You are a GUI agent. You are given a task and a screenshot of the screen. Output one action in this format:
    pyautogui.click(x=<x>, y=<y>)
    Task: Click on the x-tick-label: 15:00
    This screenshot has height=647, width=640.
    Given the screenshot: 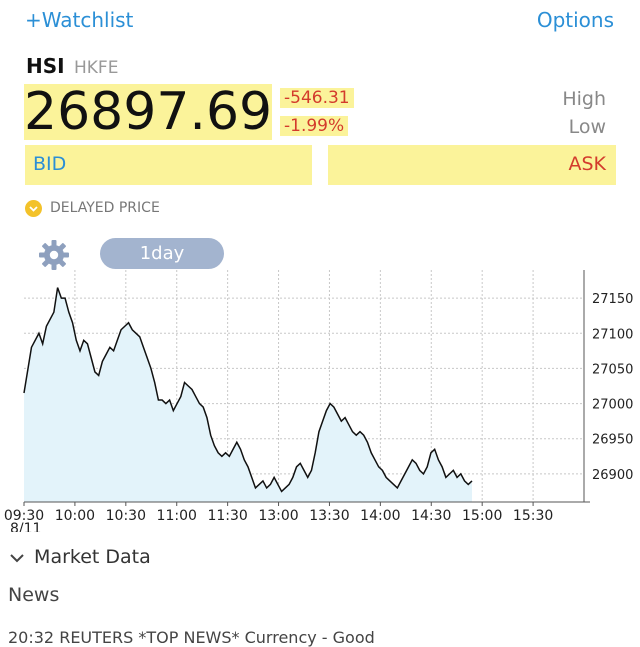 What is the action you would take?
    pyautogui.click(x=482, y=516)
    